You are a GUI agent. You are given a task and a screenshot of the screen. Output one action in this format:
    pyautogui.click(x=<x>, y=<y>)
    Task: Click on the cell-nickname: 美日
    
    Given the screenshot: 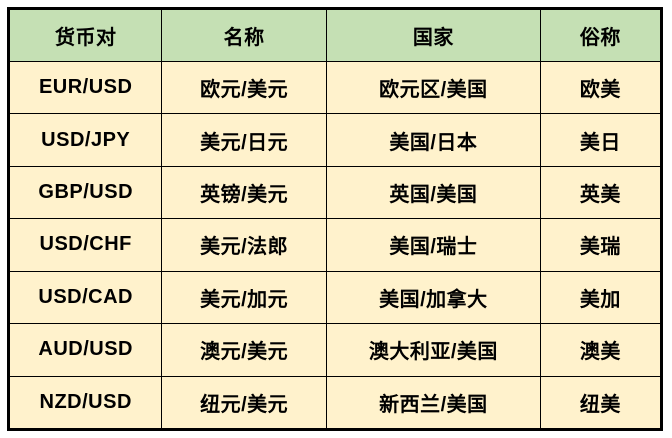 What is the action you would take?
    pyautogui.click(x=601, y=140)
    